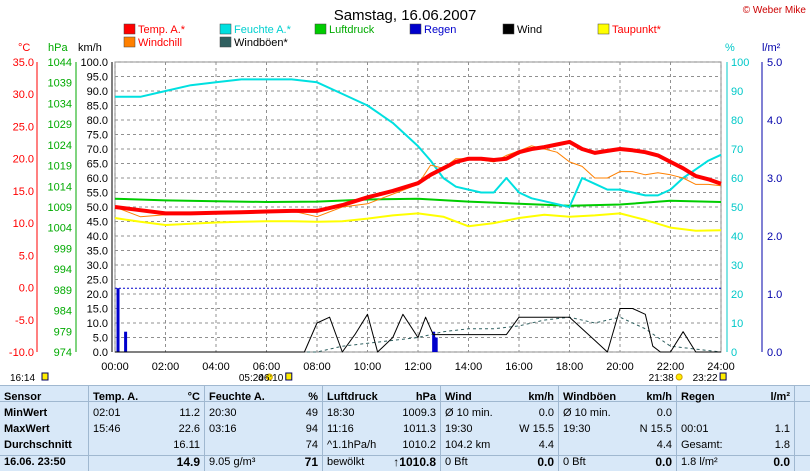  I want to click on event-time: 05:24, so click(251, 378).